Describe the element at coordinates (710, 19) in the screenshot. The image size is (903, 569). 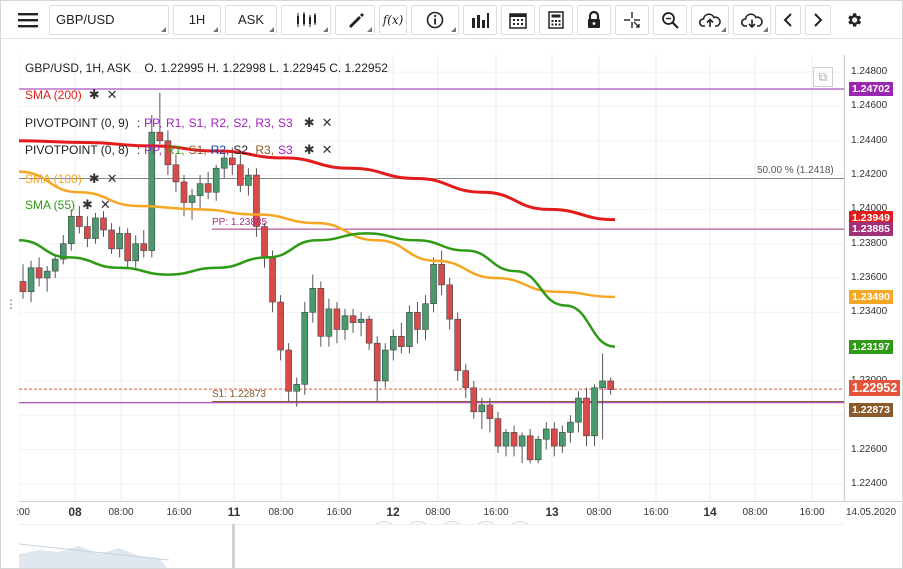
I see `cloud-upload-button` at that location.